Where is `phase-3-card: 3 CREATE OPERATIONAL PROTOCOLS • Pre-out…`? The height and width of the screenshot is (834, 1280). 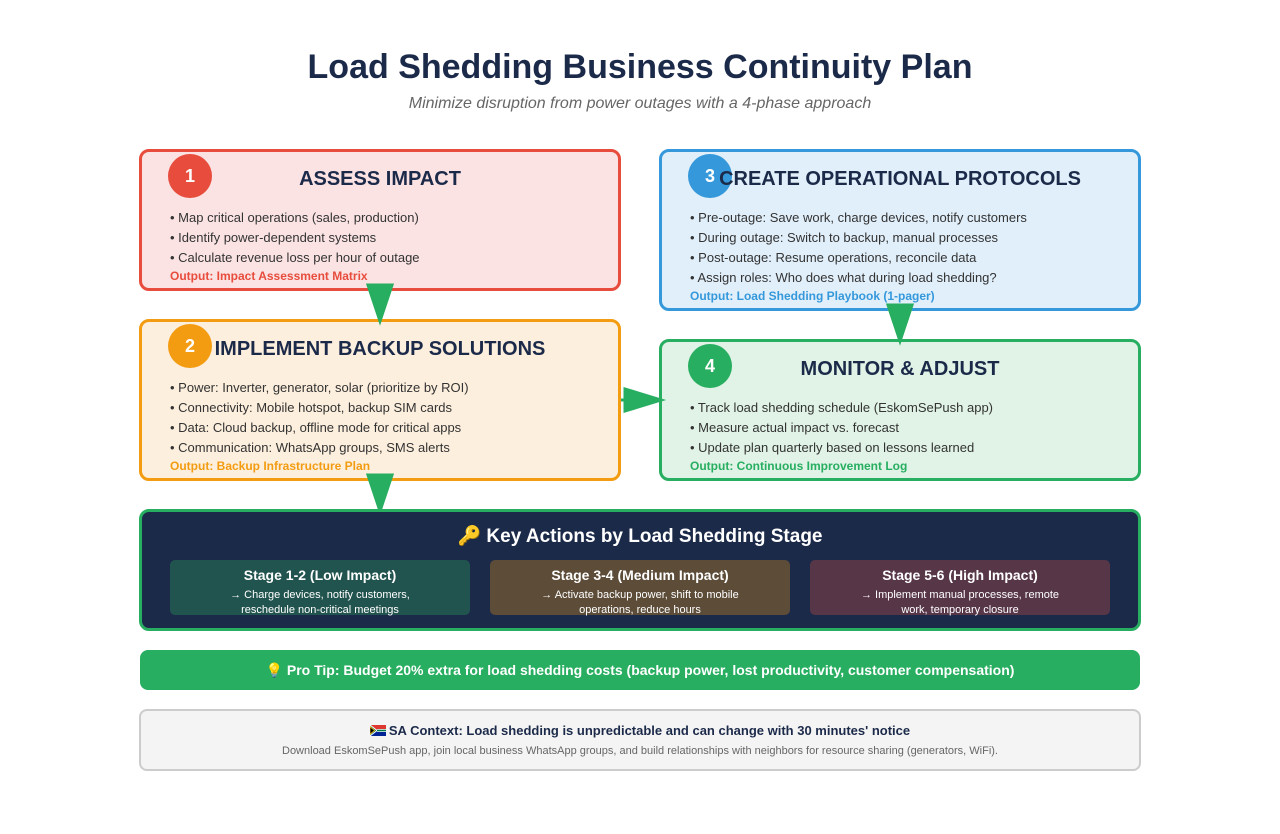 phase-3-card: 3 CREATE OPERATIONAL PROTOCOLS • Pre-out… is located at coordinates (900, 230).